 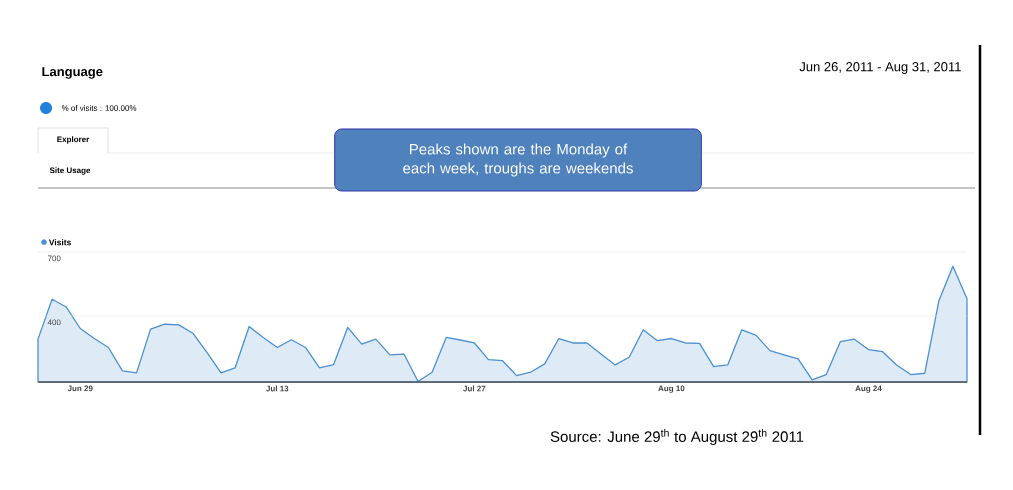 I want to click on x-tick-label: Jul 27, so click(x=474, y=388).